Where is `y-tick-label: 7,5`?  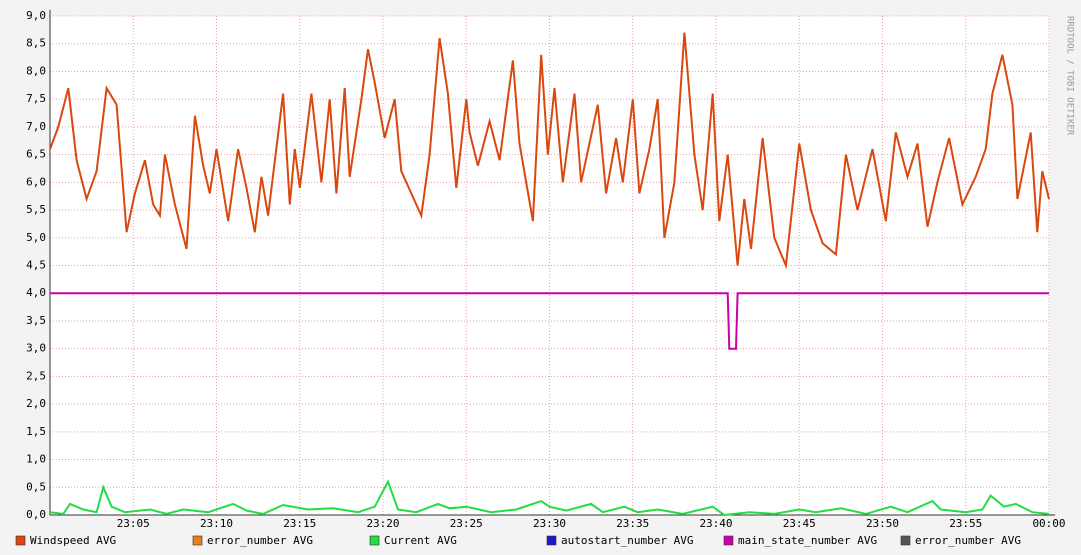 y-tick-label: 7,5 is located at coordinates (36, 98).